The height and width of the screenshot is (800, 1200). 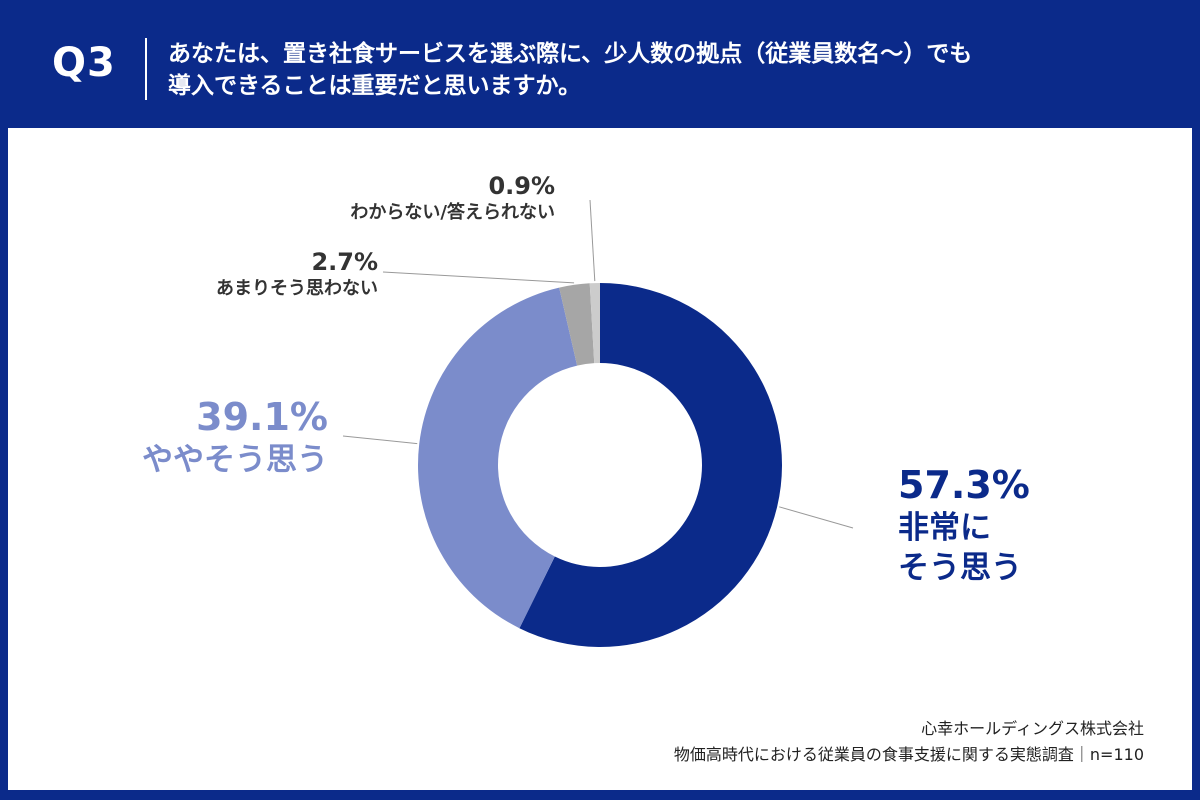 I want to click on slice-value-3: 2.7%, so click(x=344, y=262).